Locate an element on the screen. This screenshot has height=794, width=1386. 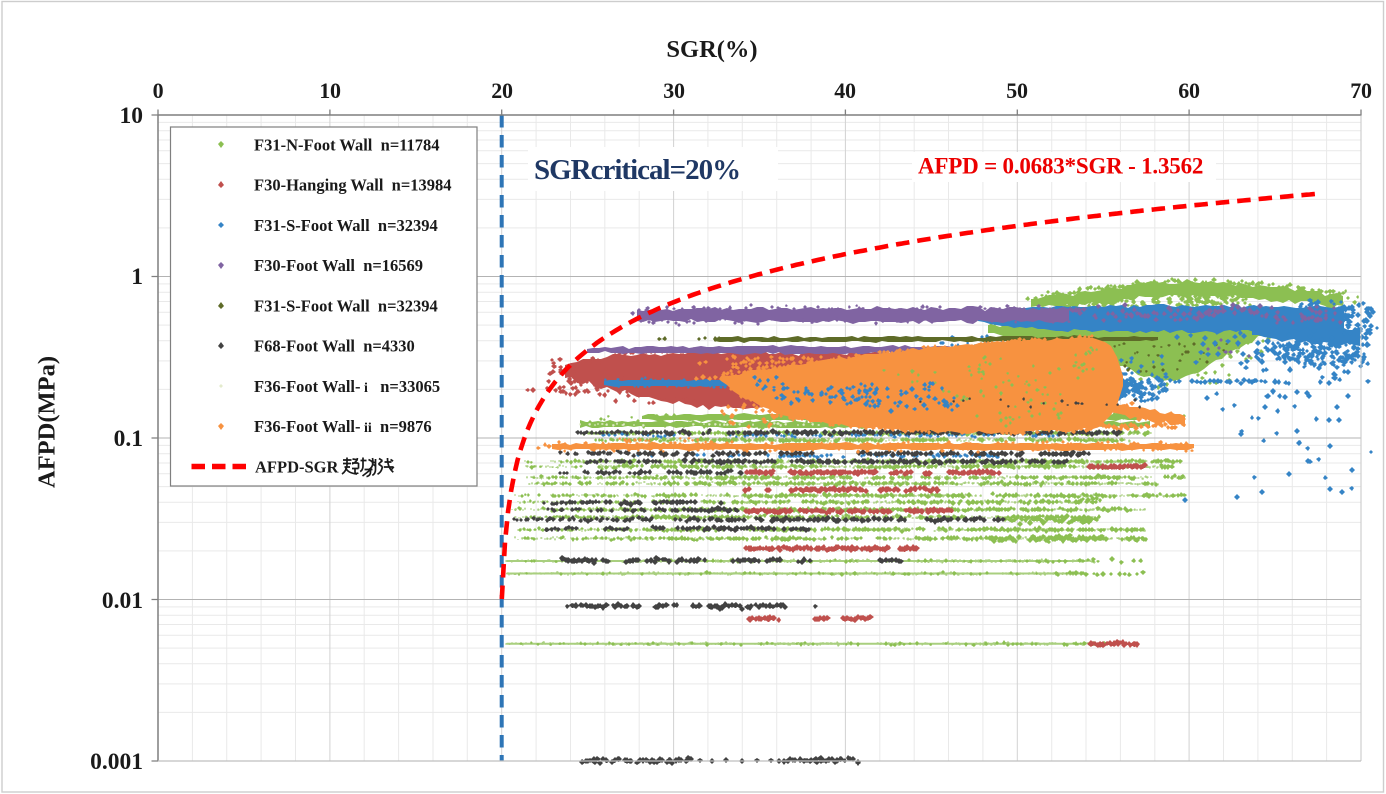
svg-text: 70 is located at coordinates (1361, 90).